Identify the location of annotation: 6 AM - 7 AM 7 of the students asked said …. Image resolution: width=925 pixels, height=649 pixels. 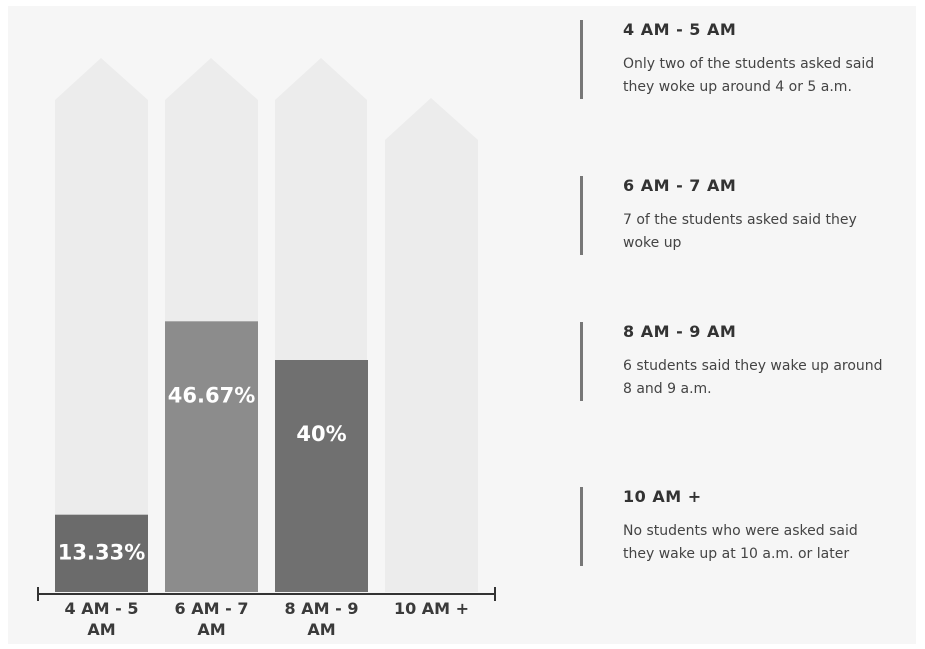
(751, 215).